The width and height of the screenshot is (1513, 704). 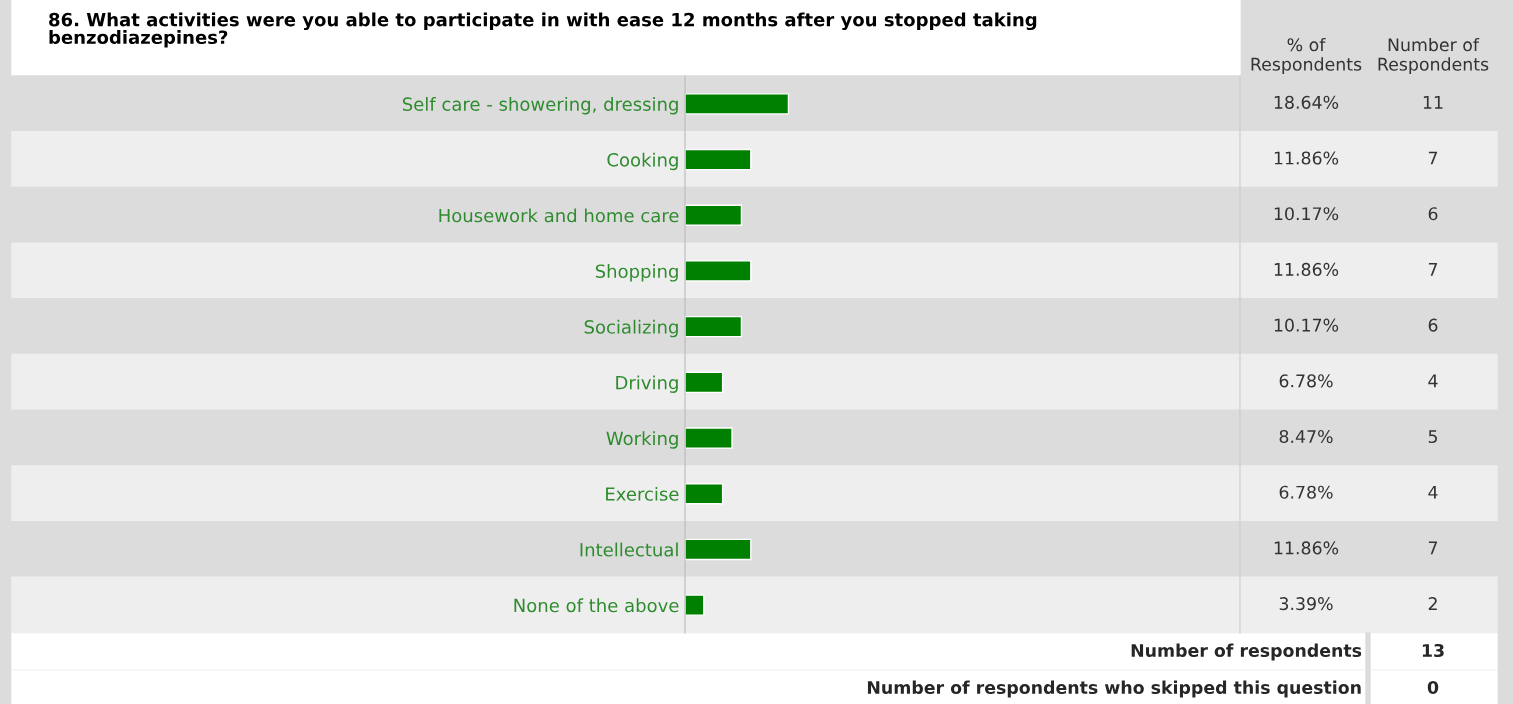 What do you see at coordinates (540, 105) in the screenshot?
I see `y-tick-label: Self care - showering, dressing` at bounding box center [540, 105].